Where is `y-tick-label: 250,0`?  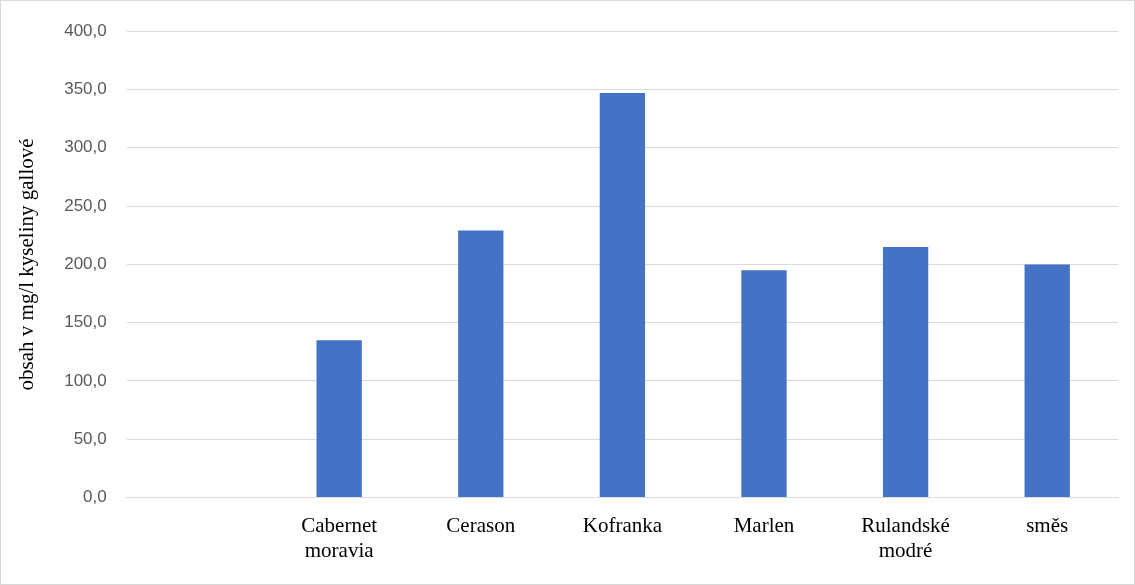
y-tick-label: 250,0 is located at coordinates (85, 205).